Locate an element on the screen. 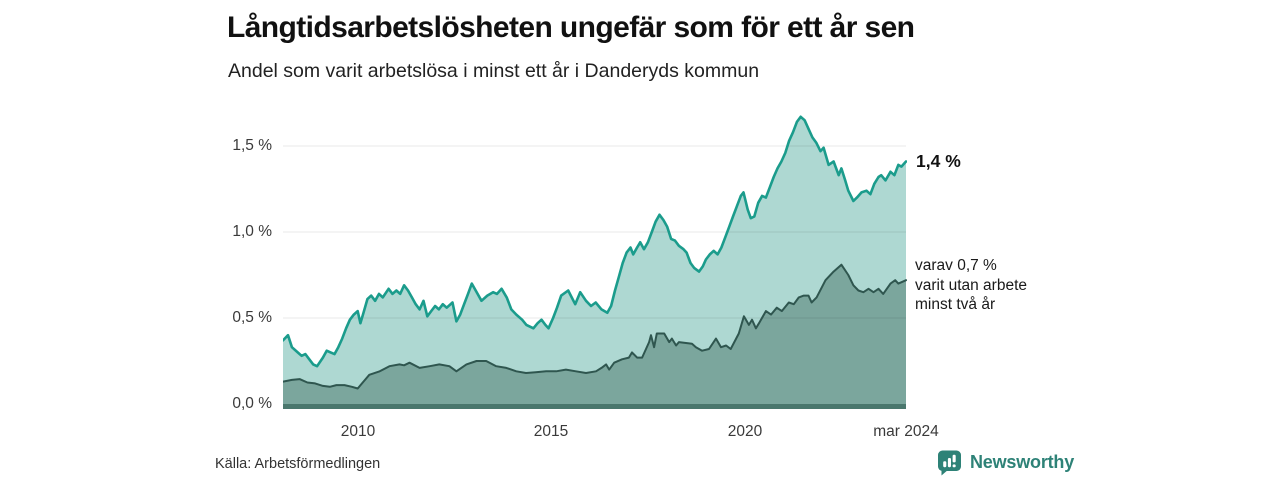  newsworthy-logo-icon is located at coordinates (949, 463).